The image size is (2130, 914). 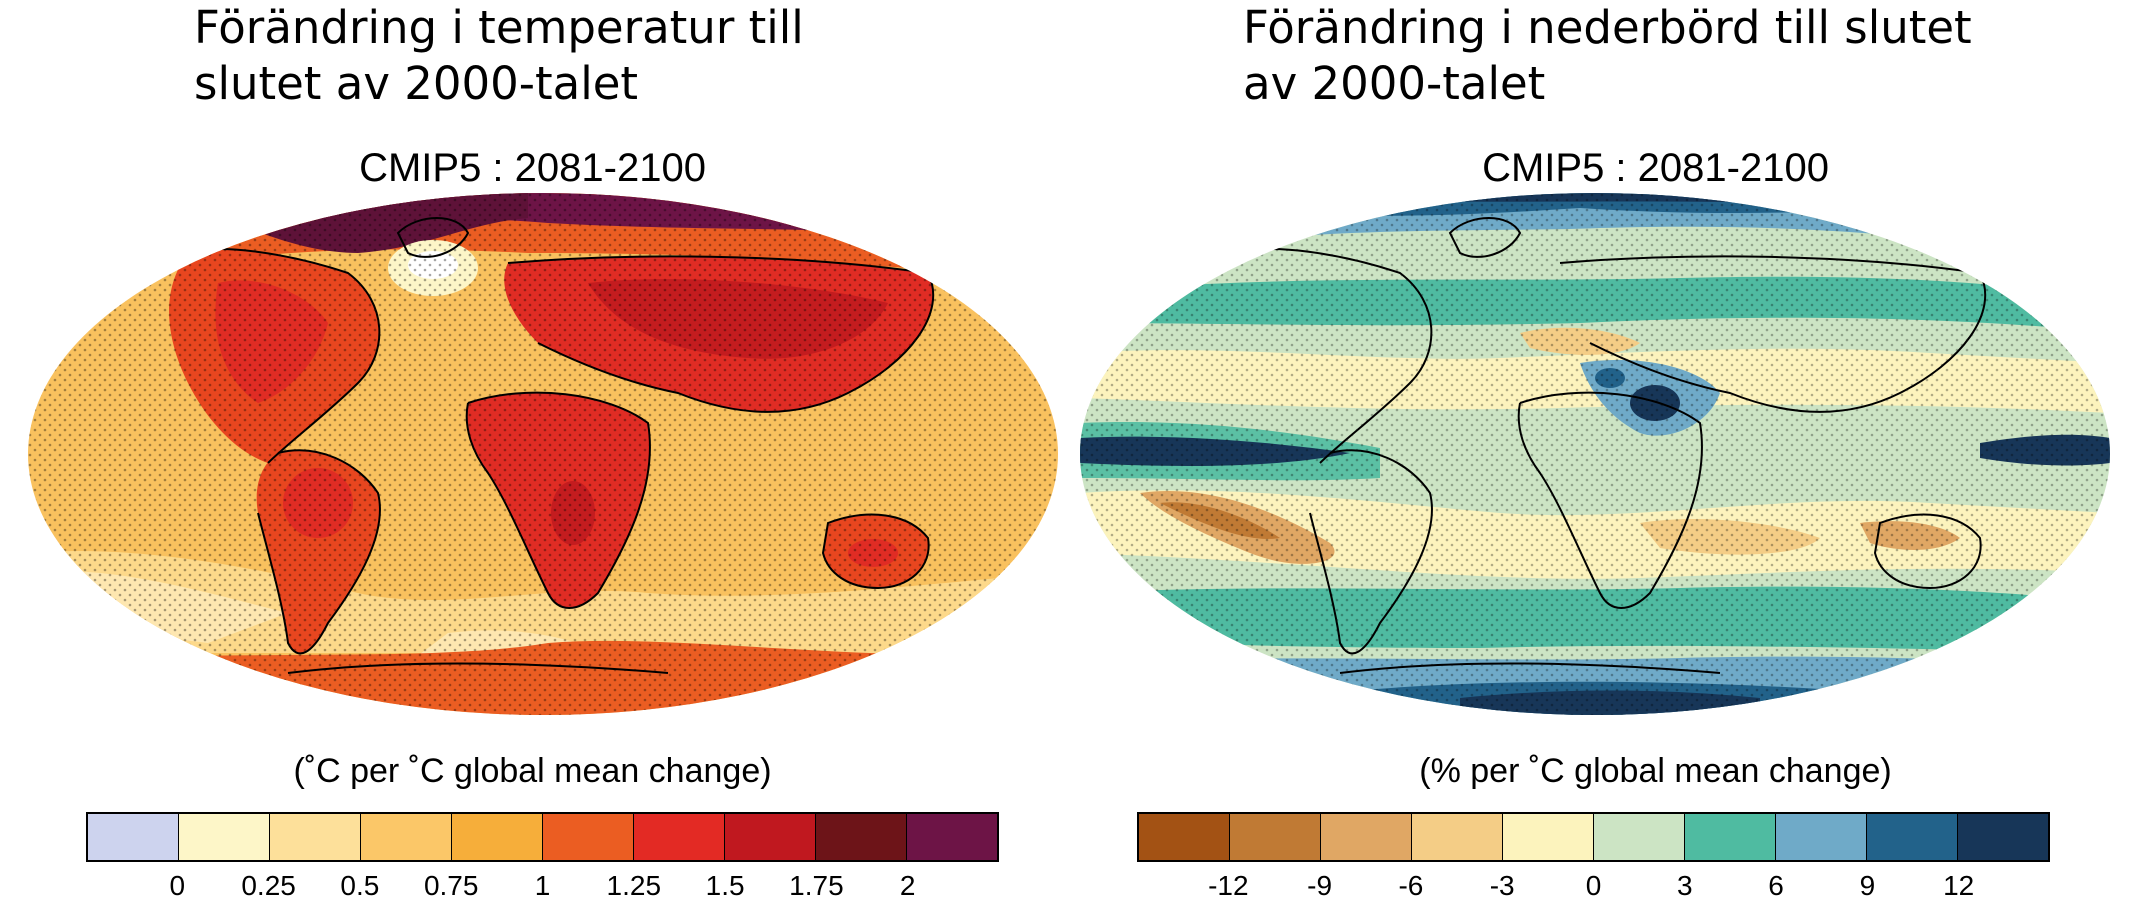 What do you see at coordinates (1320, 885) in the screenshot?
I see `colorbar-tick-label: -9` at bounding box center [1320, 885].